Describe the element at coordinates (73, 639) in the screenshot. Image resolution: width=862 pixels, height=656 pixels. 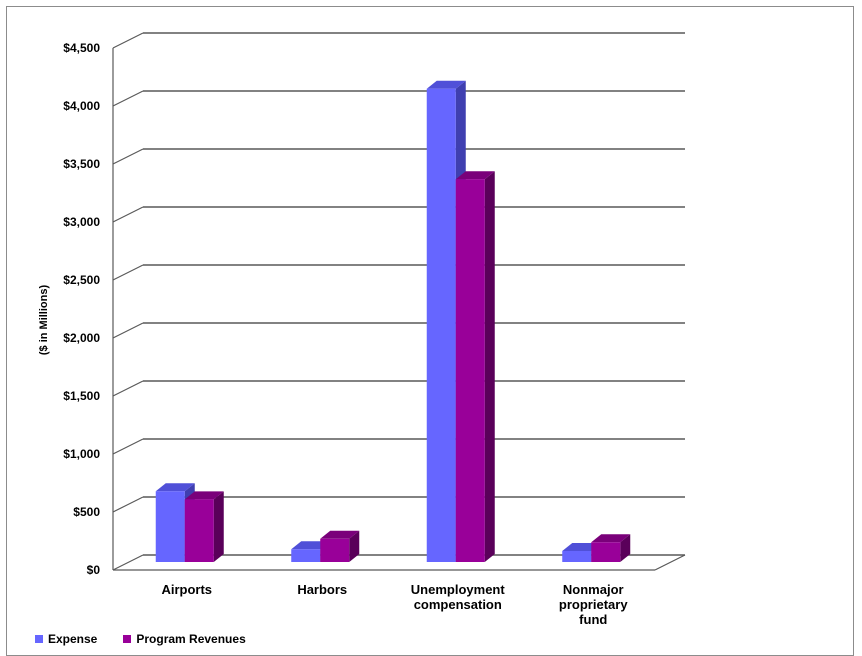
I see `legend-label-expense: Expense` at that location.